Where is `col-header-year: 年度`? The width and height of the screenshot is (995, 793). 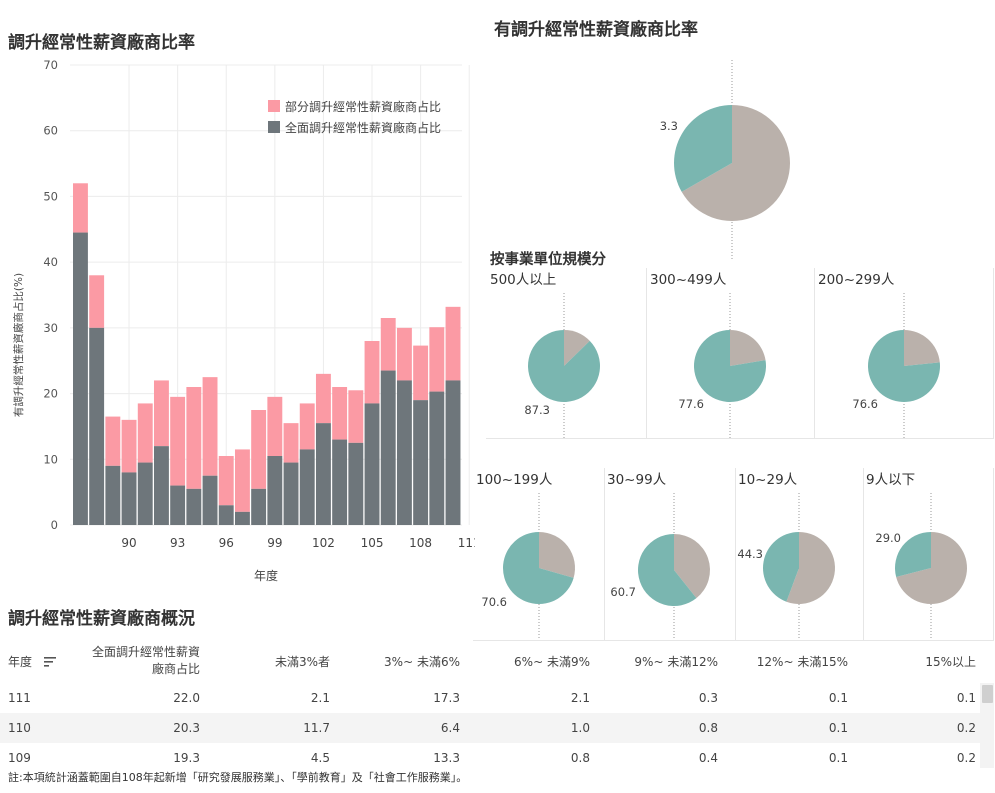 col-header-year: 年度 is located at coordinates (32, 661).